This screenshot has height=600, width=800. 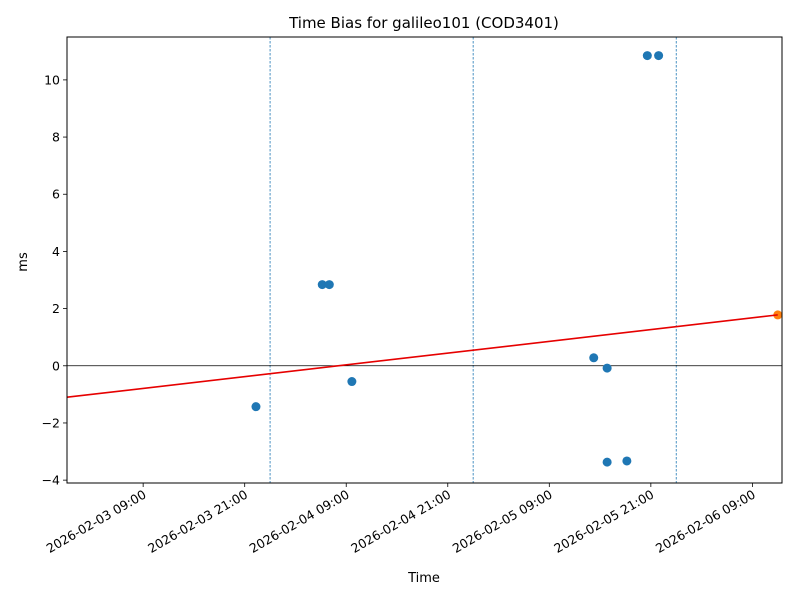 What do you see at coordinates (400, 521) in the screenshot?
I see `x-tick-label: 2026-02-04 21:00` at bounding box center [400, 521].